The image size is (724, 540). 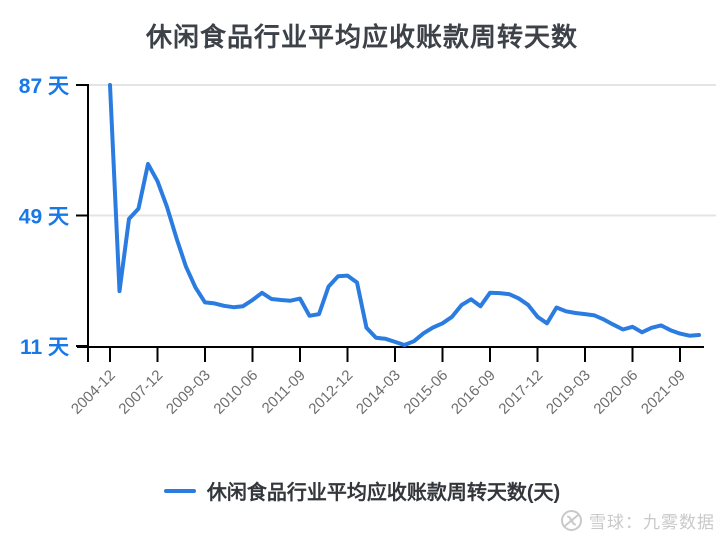 What do you see at coordinates (330, 392) in the screenshot?
I see `x-tick-label: 2012-12` at bounding box center [330, 392].